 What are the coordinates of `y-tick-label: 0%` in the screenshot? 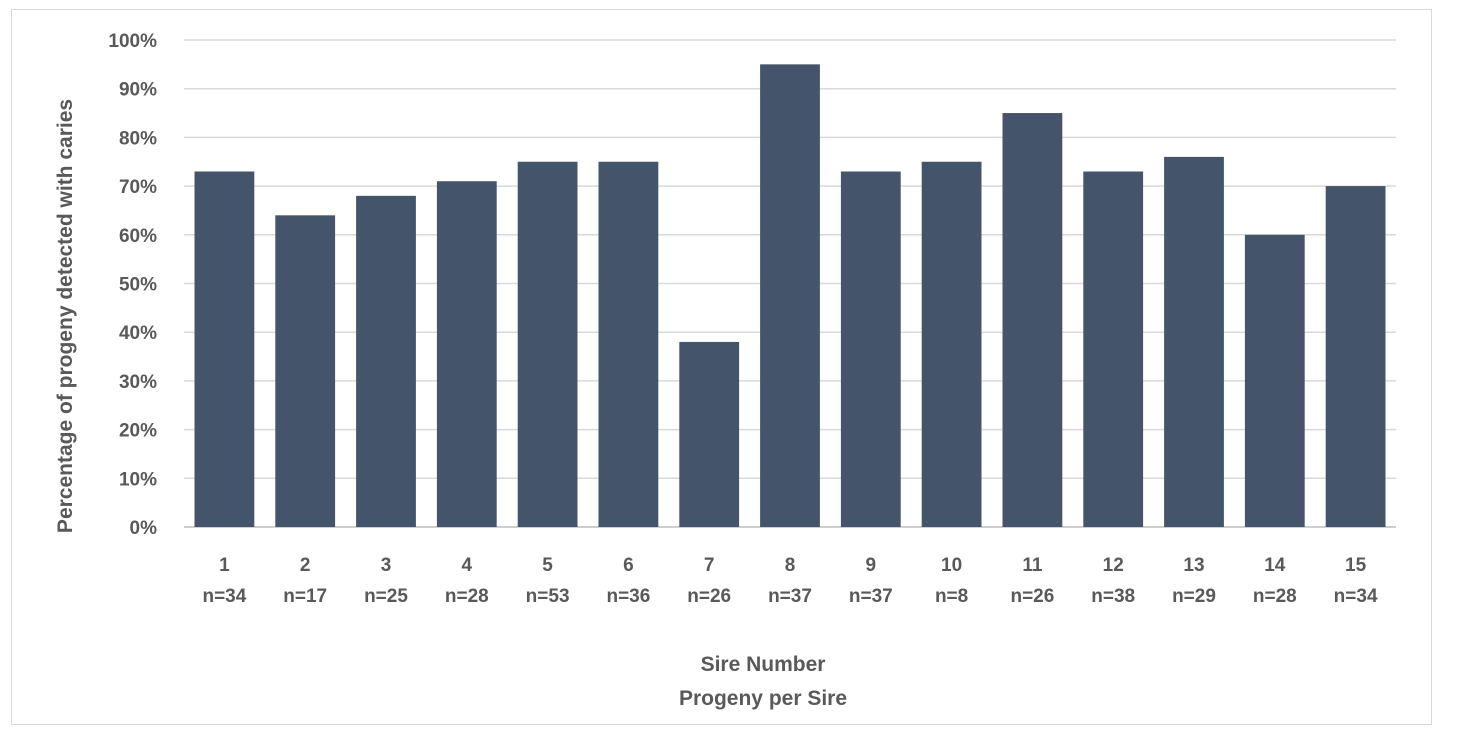 It's located at (144, 528).